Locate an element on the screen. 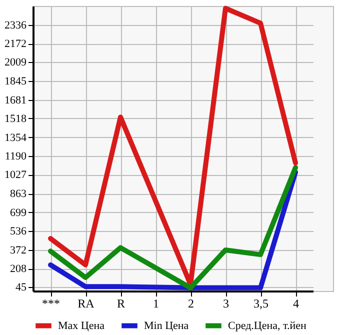  legend-label: Max Цена is located at coordinates (81, 326).